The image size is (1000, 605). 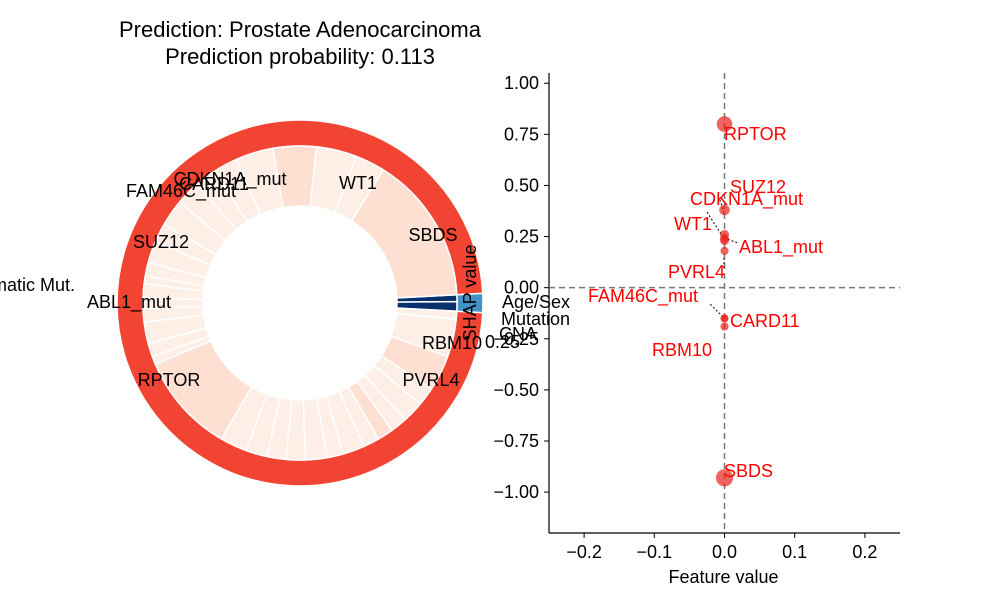 I want to click on y-tick-label: 0.00, so click(x=521, y=288).